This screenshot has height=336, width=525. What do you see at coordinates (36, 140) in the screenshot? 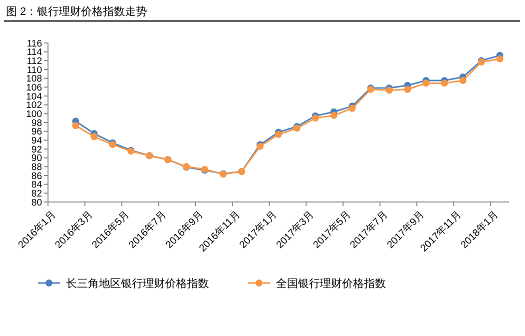
I see `y-tick-label: 94` at bounding box center [36, 140].